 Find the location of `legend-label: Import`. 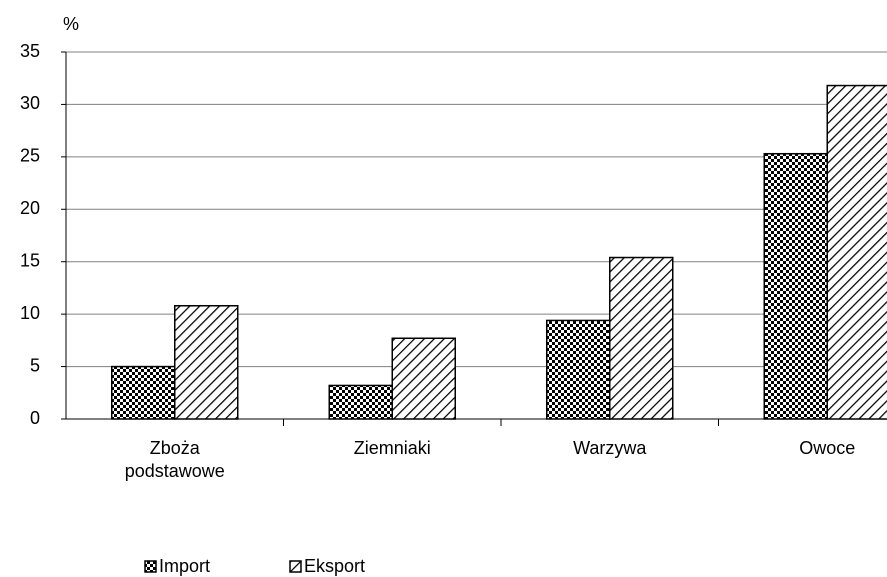

legend-label: Import is located at coordinates (184, 566).